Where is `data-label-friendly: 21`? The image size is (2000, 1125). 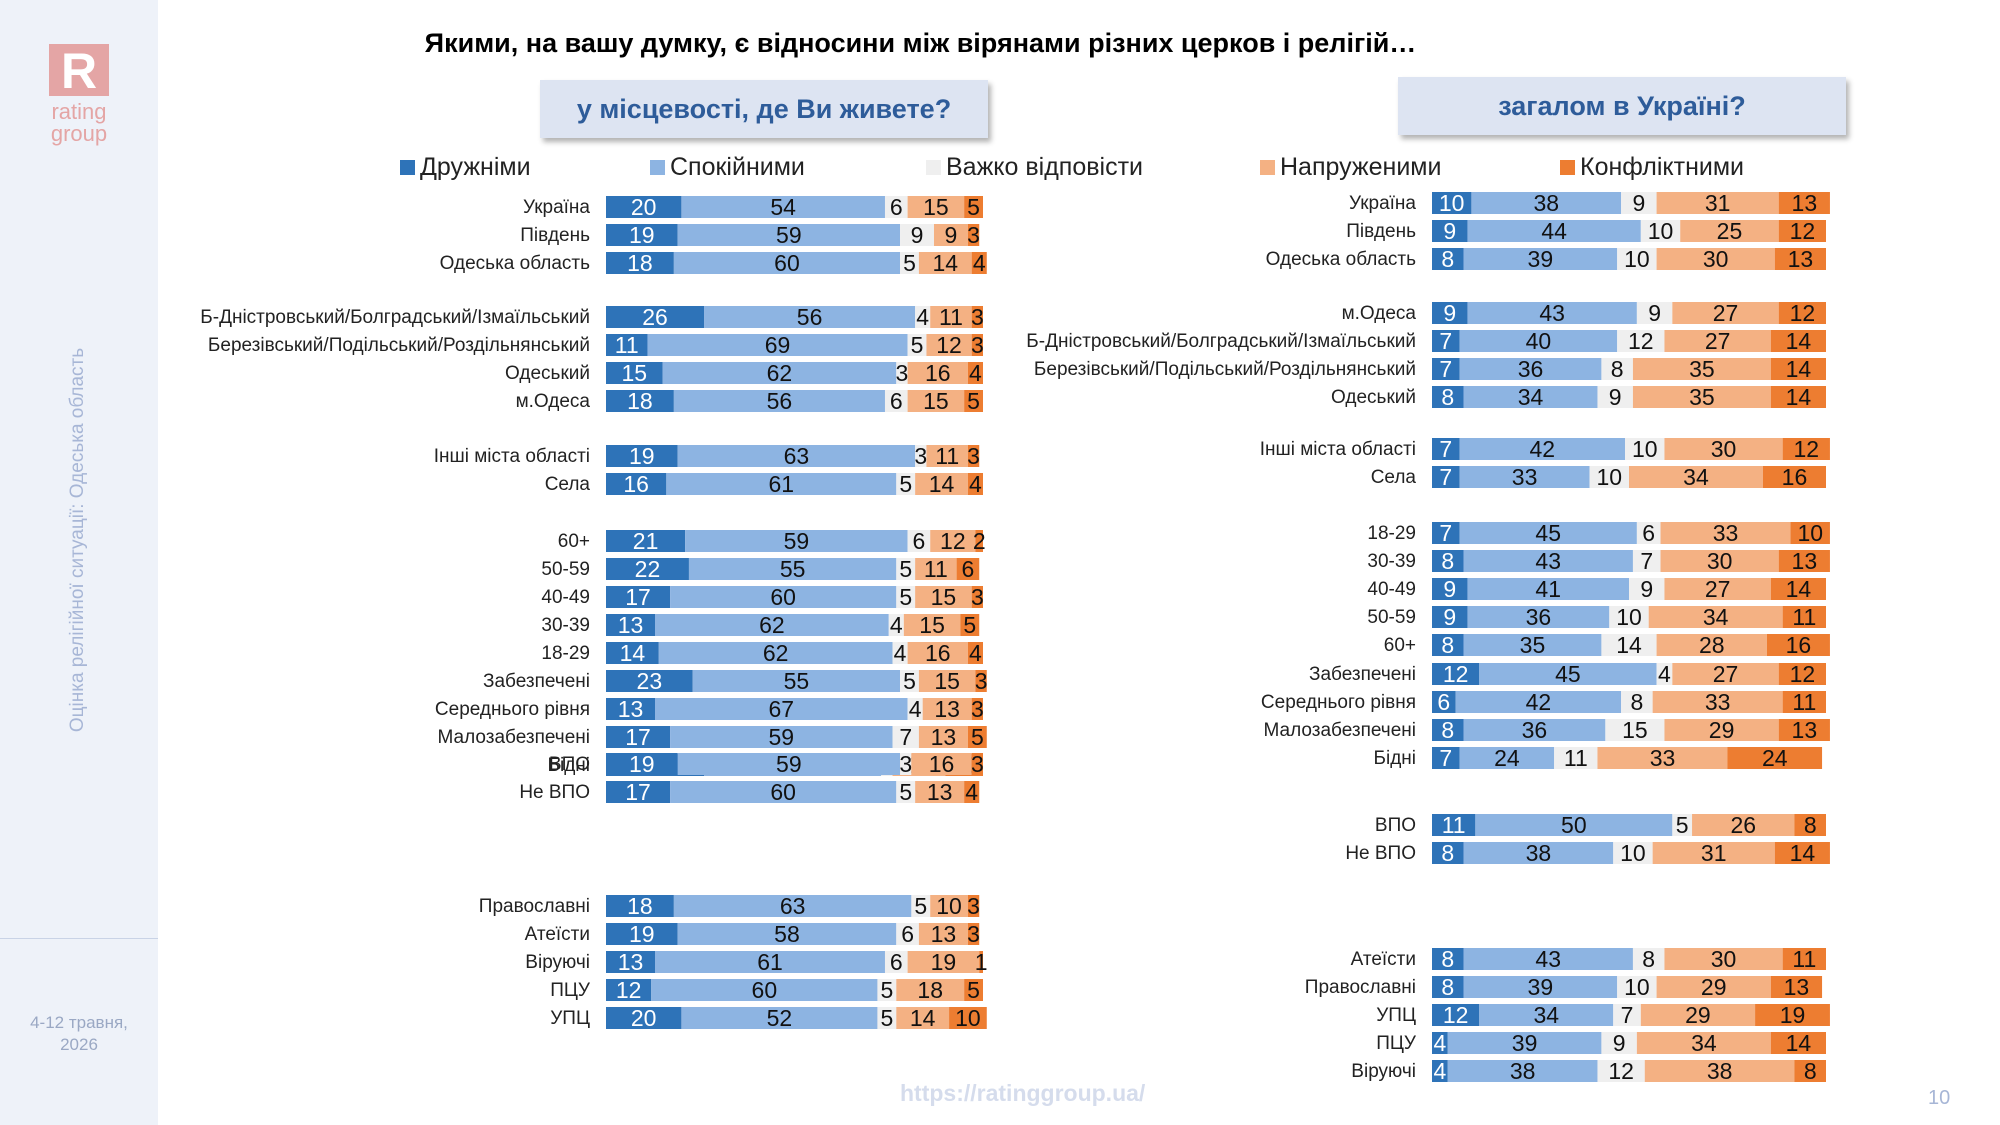
data-label-friendly: 21 is located at coordinates (646, 541).